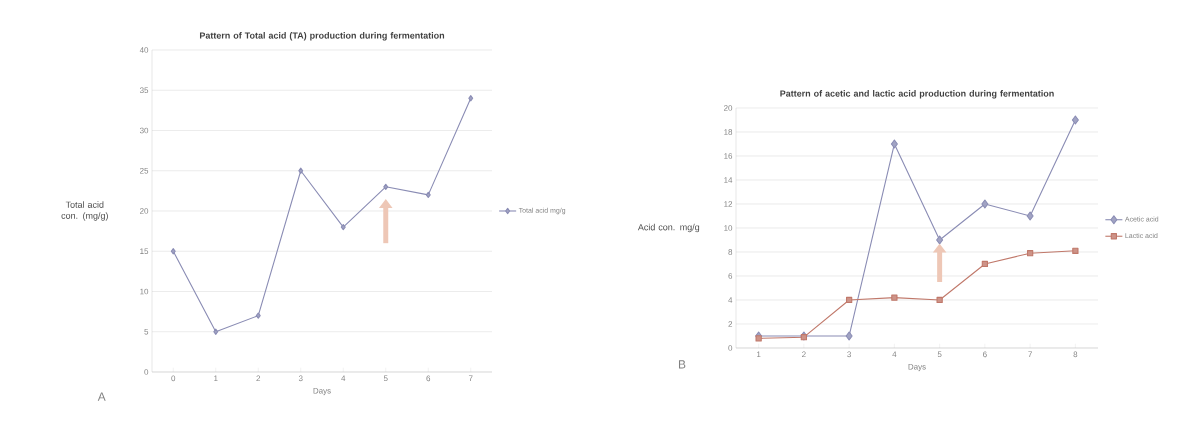 Image resolution: width=1185 pixels, height=433 pixels. Describe the element at coordinates (84, 211) in the screenshot. I see `y-axis-title: Total acid con. (mg/g)` at that location.